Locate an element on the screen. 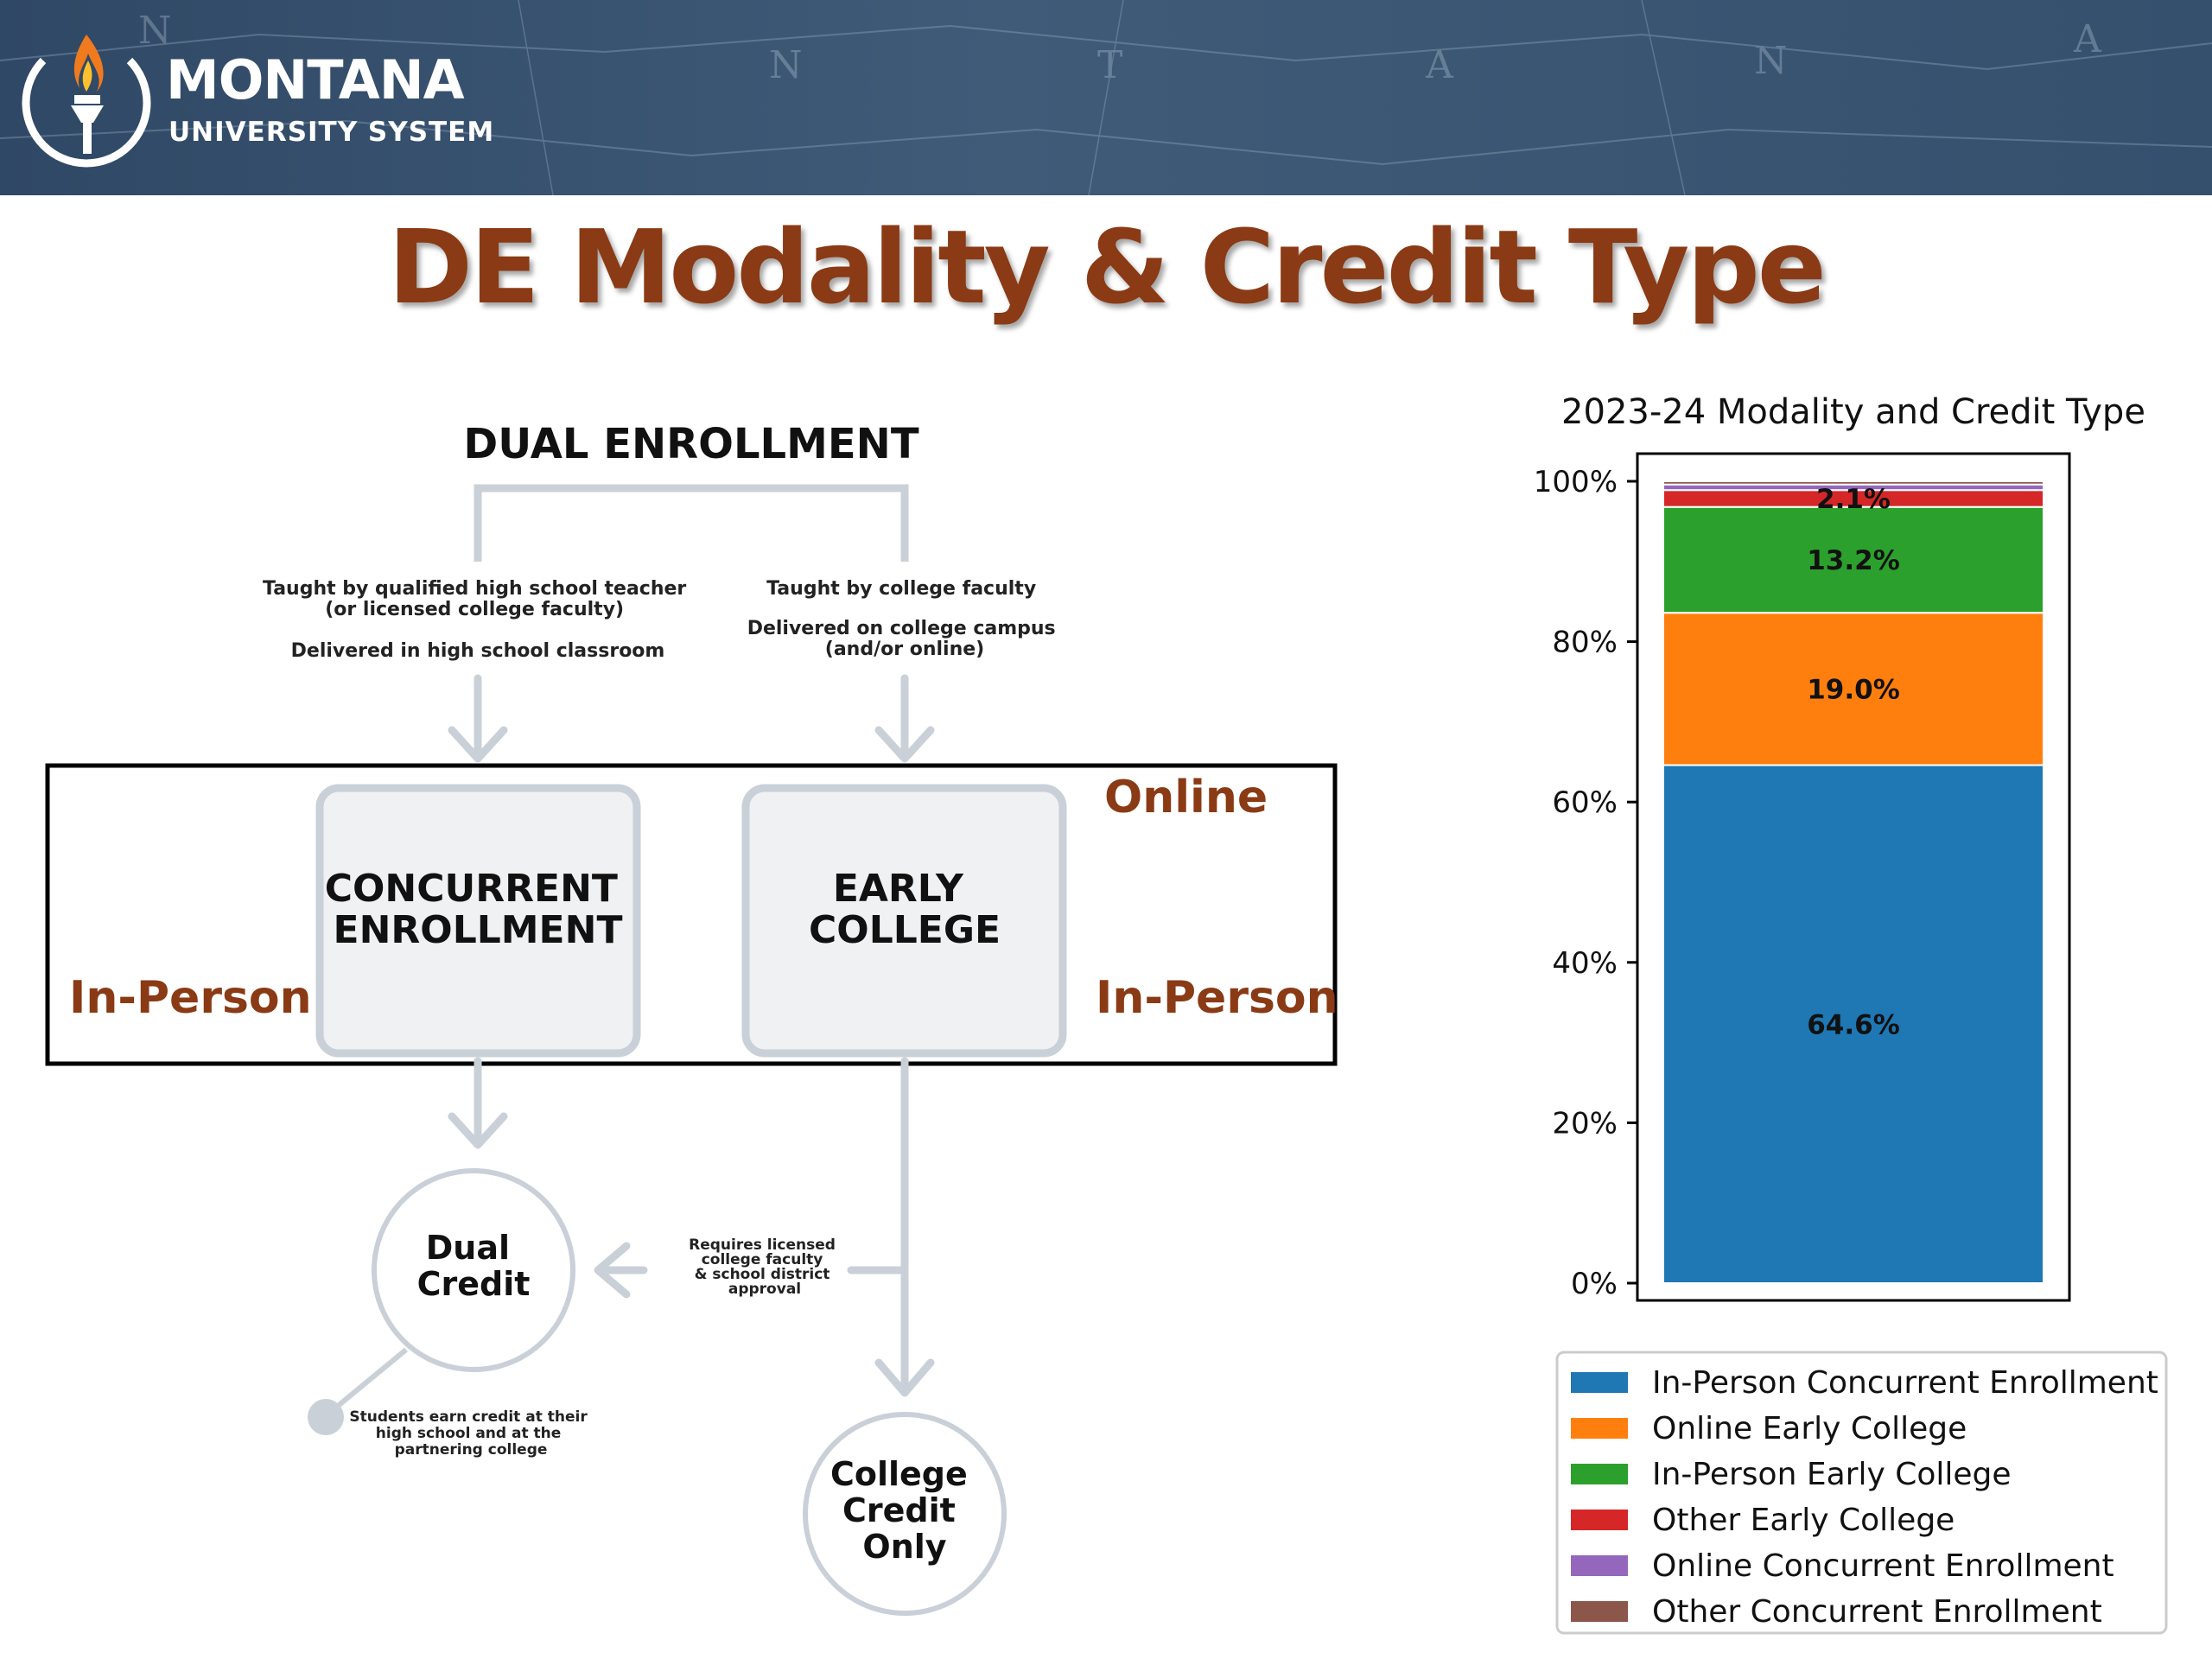 The width and height of the screenshot is (2212, 1659). dual-credit-connector is located at coordinates (369, 1380).